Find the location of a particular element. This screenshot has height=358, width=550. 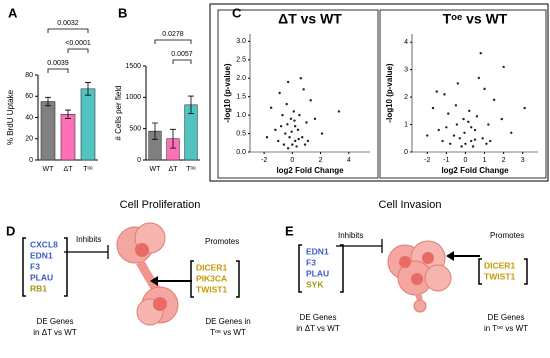

x-tick-label: -1 is located at coordinates (446, 160).